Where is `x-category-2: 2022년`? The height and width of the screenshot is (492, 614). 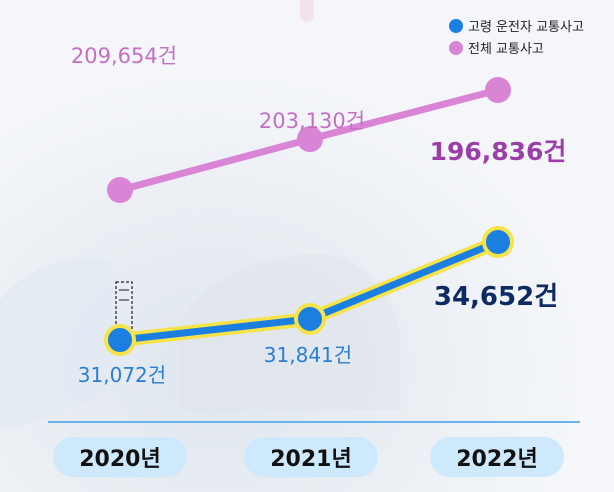
x-category-2: 2022년 is located at coordinates (497, 457).